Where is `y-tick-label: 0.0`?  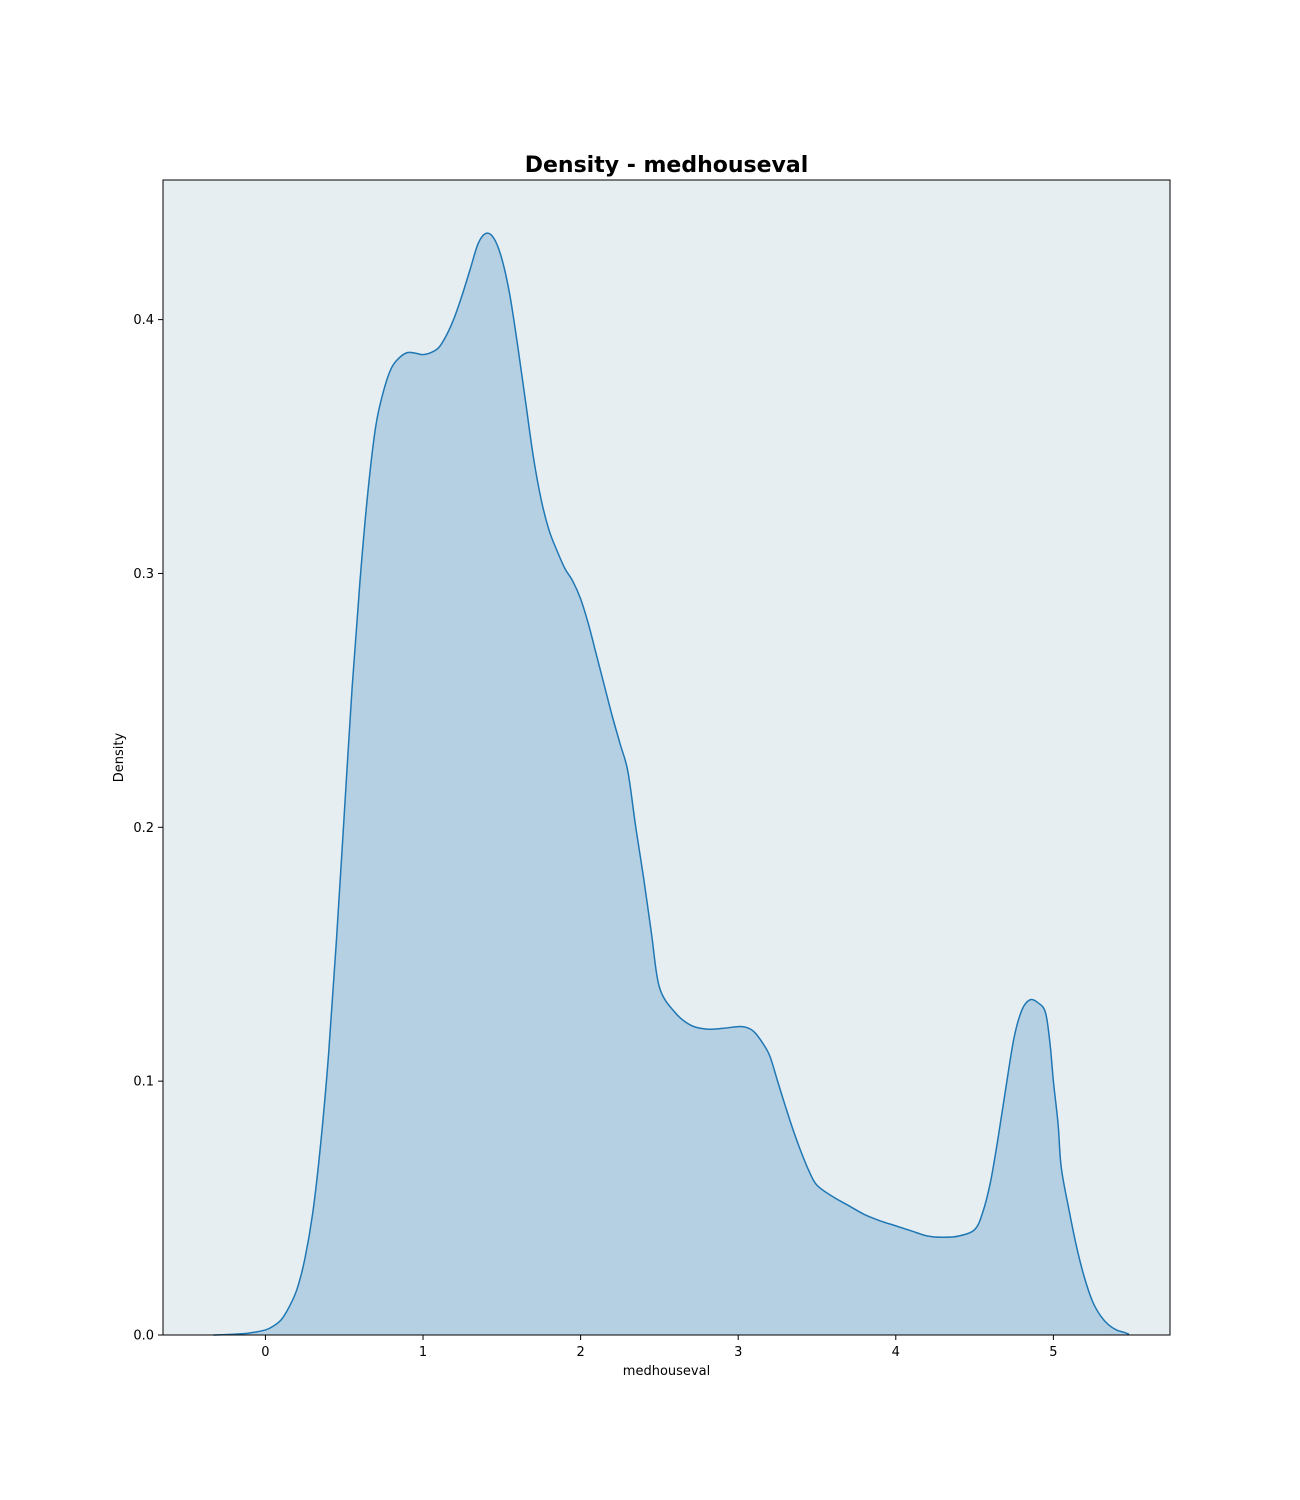
y-tick-label: 0.0 is located at coordinates (143, 1336).